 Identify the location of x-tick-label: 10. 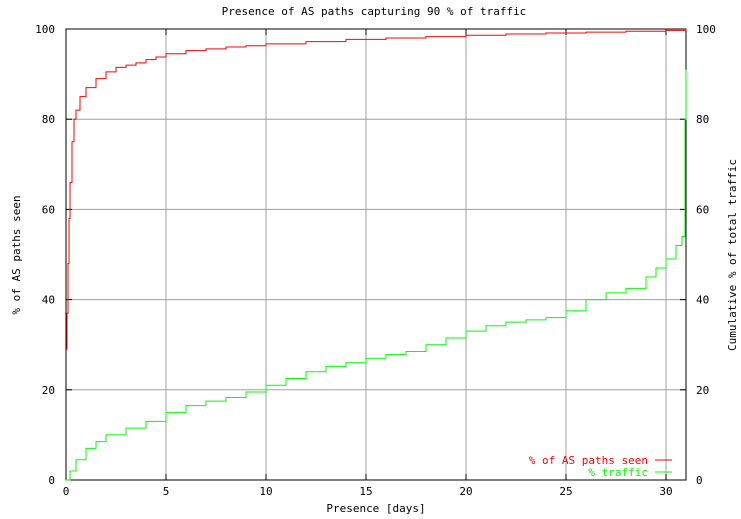
(265, 491).